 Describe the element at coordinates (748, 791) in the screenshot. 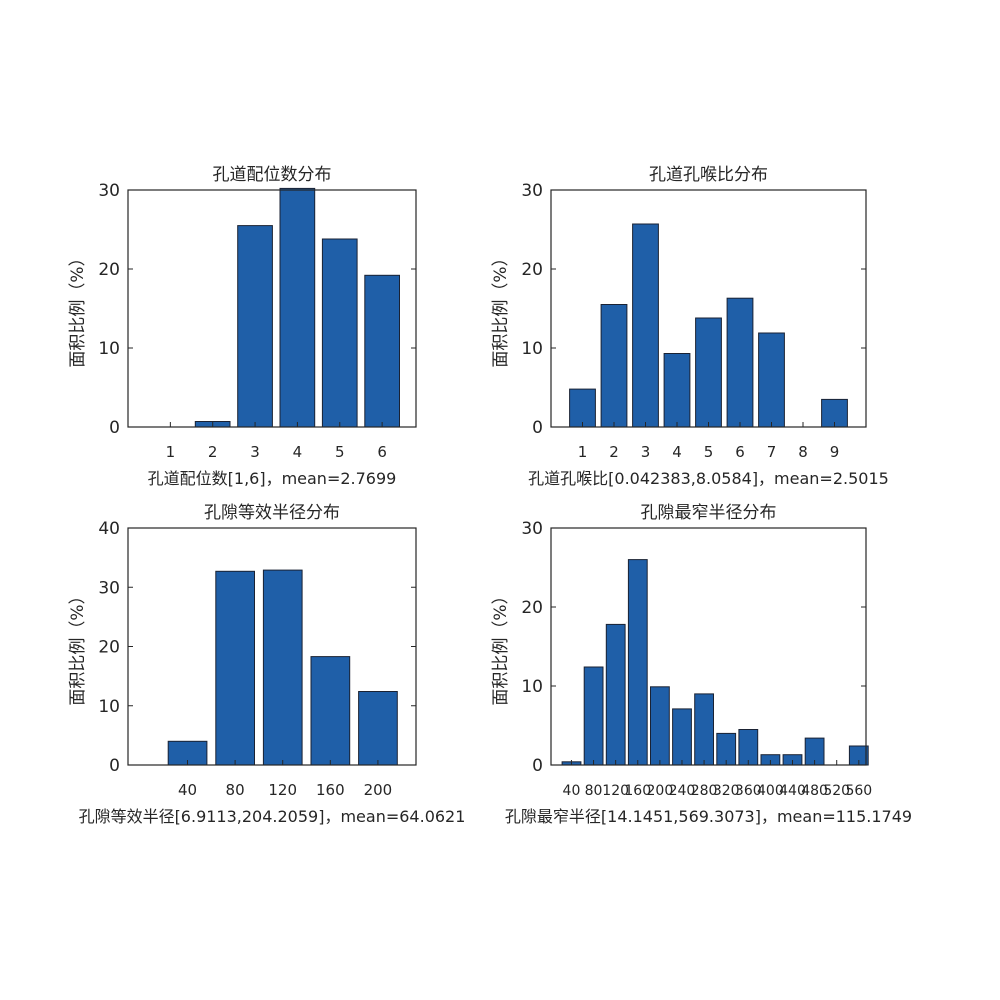

I see `x-tick-label: 360` at that location.